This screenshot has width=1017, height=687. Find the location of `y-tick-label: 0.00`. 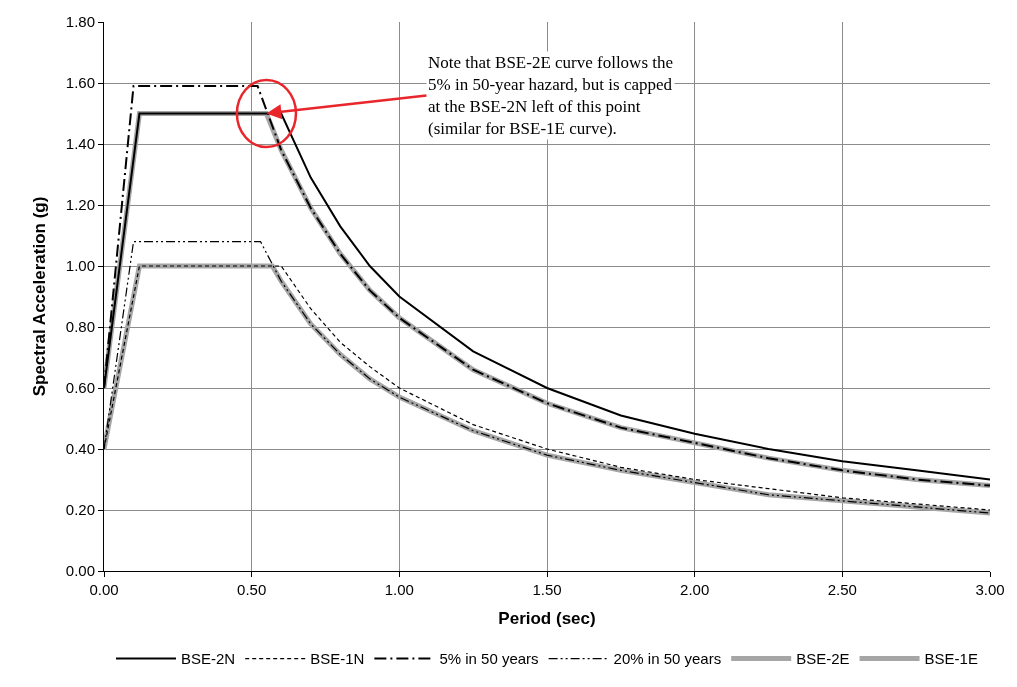

y-tick-label: 0.00 is located at coordinates (80, 571).